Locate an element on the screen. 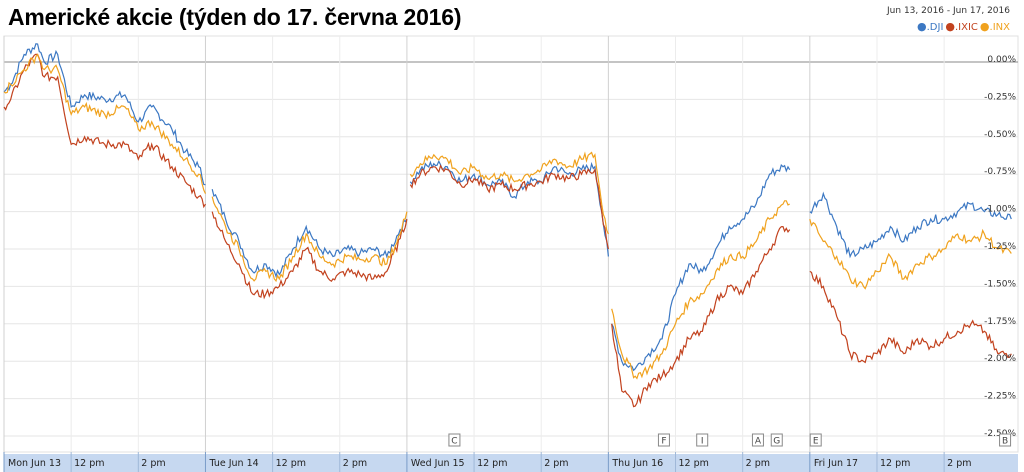 This screenshot has height=472, width=1024. y-tick-label: -2.25% is located at coordinates (1000, 397).